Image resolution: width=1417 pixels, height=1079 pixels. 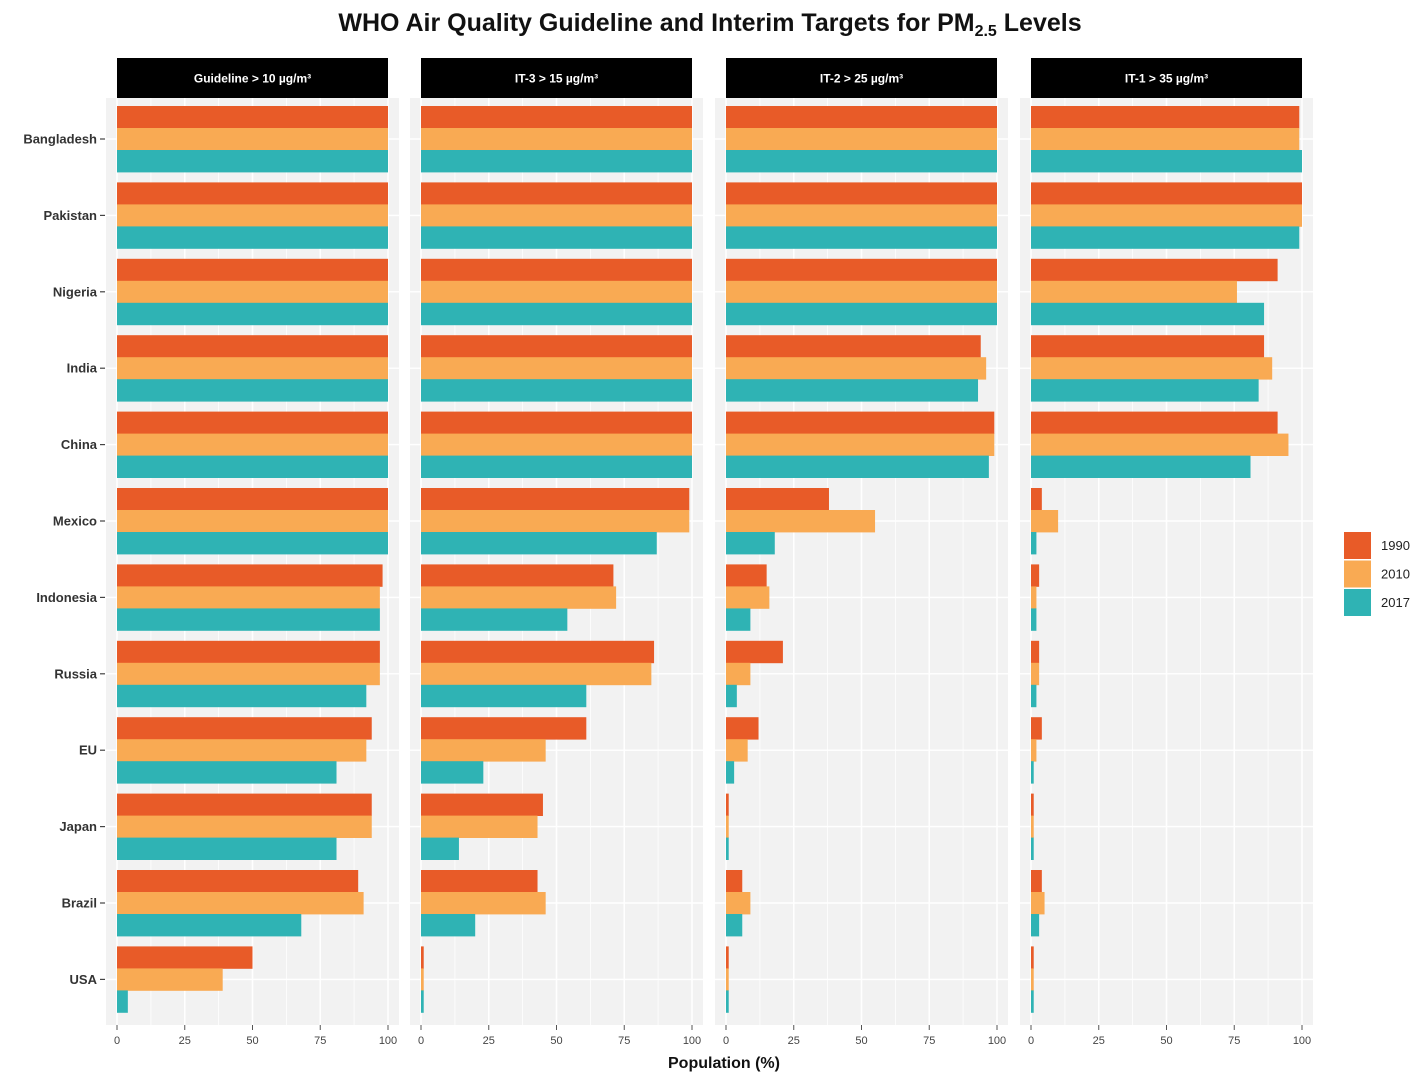 What do you see at coordinates (1032, 979) in the screenshot?
I see `bar-usa-2010-panel-4: USA 2010: 1%` at bounding box center [1032, 979].